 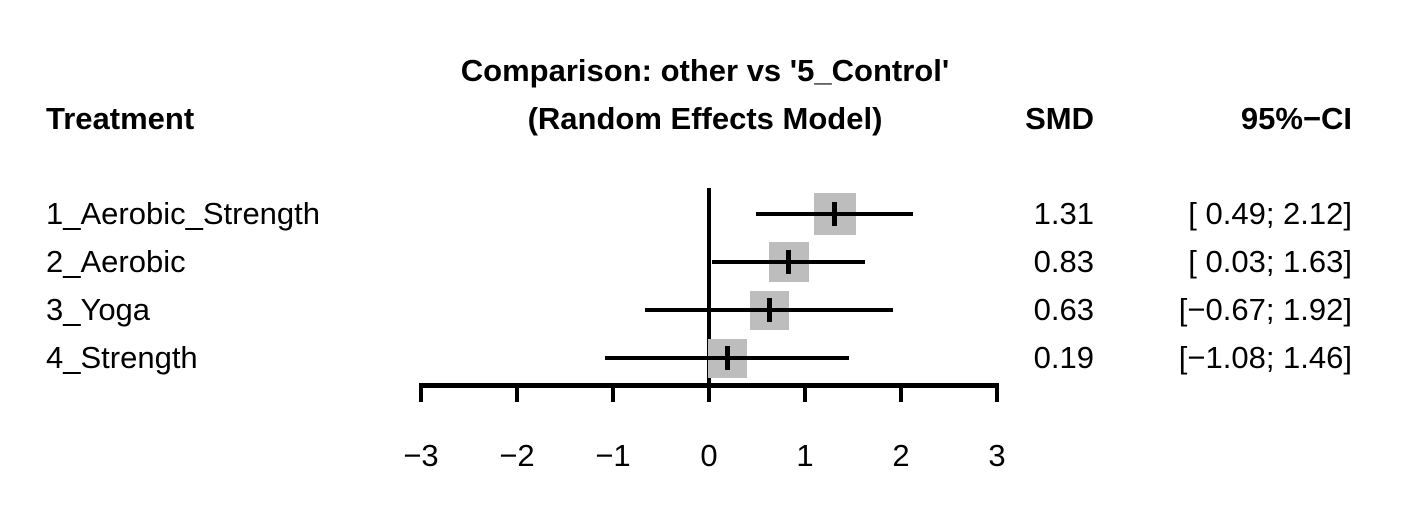 What do you see at coordinates (183, 213) in the screenshot?
I see `forest-row-label: 1_Aerobic_Strength` at bounding box center [183, 213].